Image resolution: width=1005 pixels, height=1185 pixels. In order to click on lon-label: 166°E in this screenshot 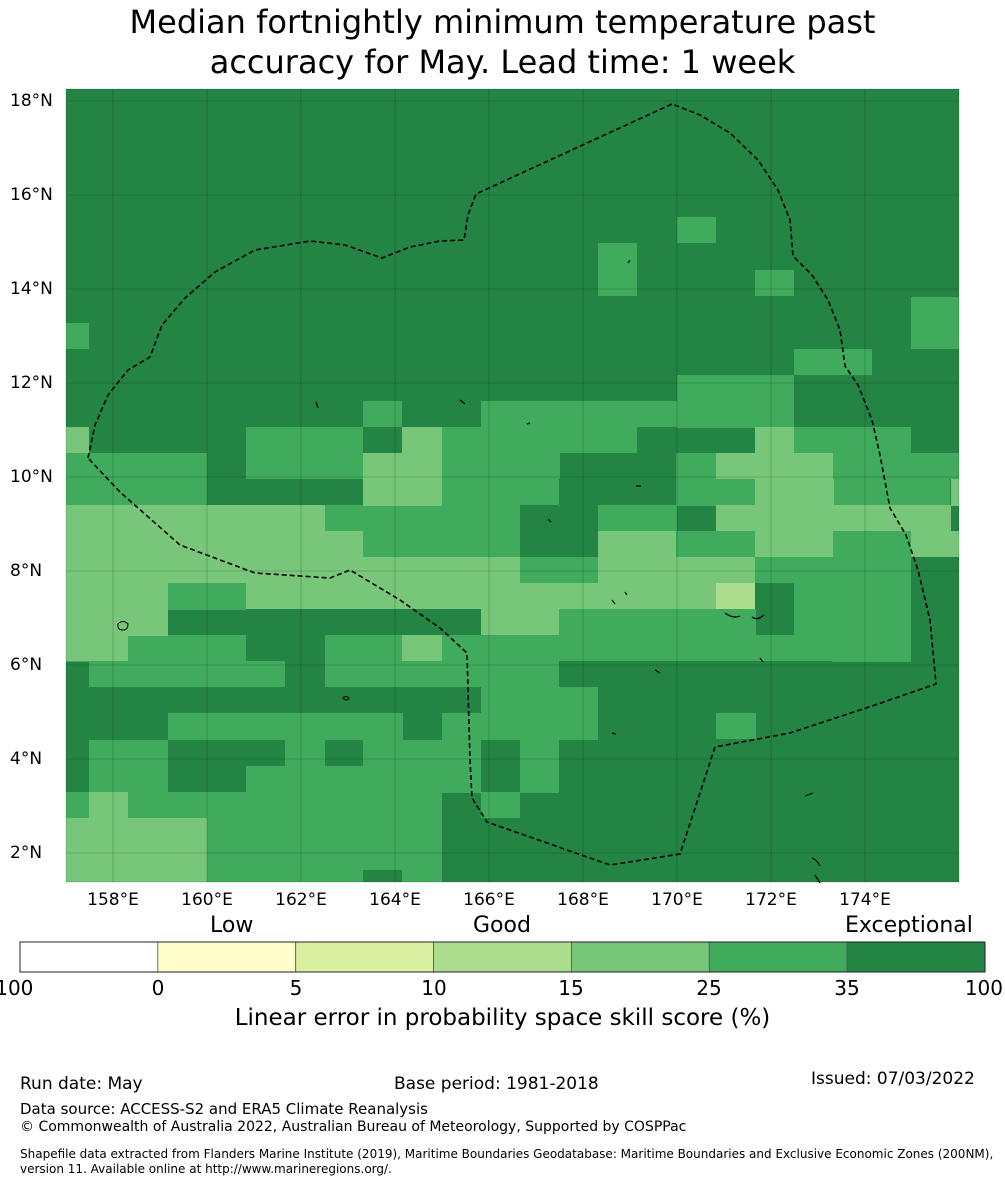, I will do `click(489, 900)`.